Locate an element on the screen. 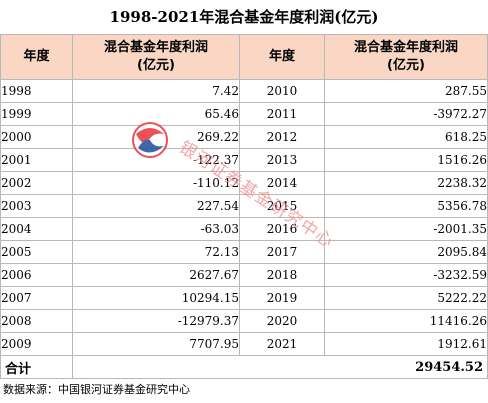 The height and width of the screenshot is (403, 488). profit-cell: 287.55 is located at coordinates (406, 91).